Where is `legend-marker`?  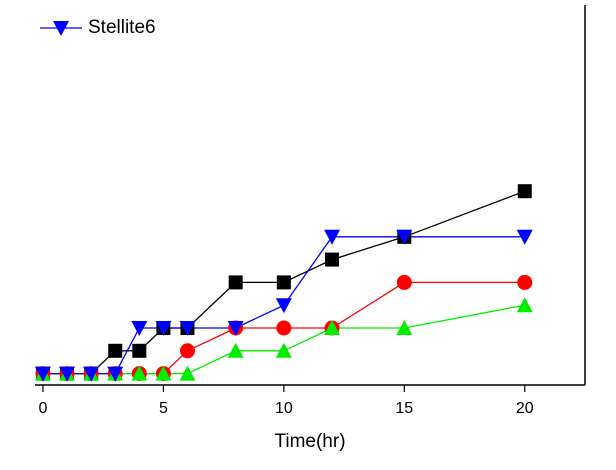 legend-marker is located at coordinates (61, 28).